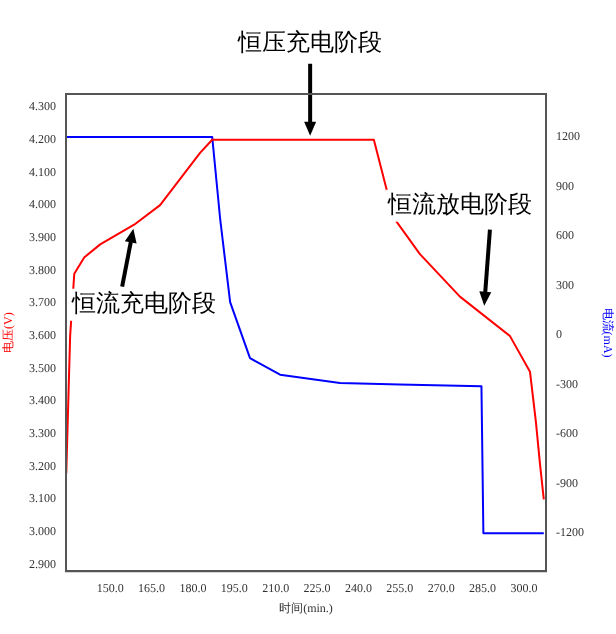  I want to click on annotation: 恒流充电阶段, so click(143, 302).